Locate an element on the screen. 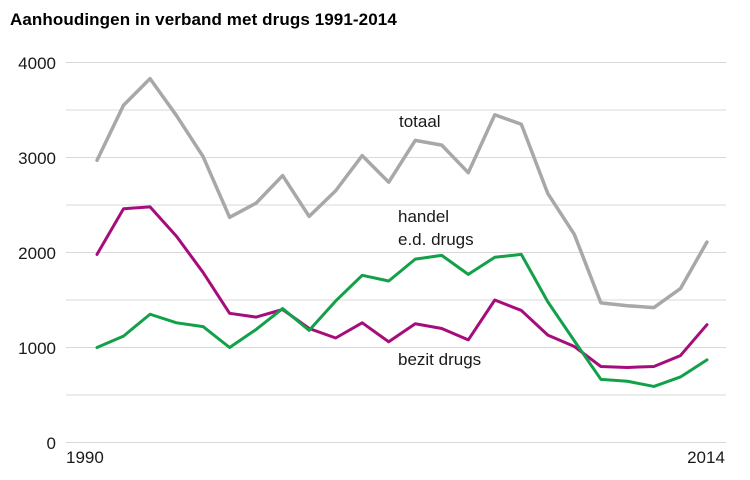 The width and height of the screenshot is (750, 480). y-axis-tick-label: 0 is located at coordinates (51, 443).